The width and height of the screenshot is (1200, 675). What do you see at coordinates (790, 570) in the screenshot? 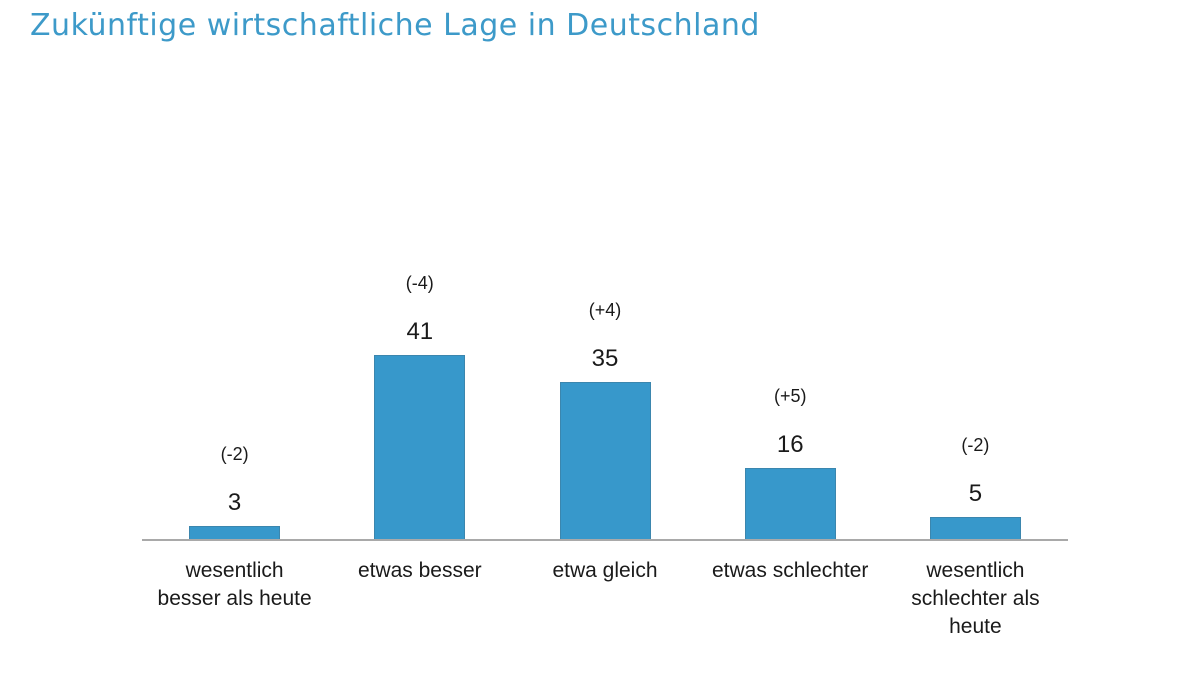
I see `x-axis-label: etwas schlechter` at bounding box center [790, 570].